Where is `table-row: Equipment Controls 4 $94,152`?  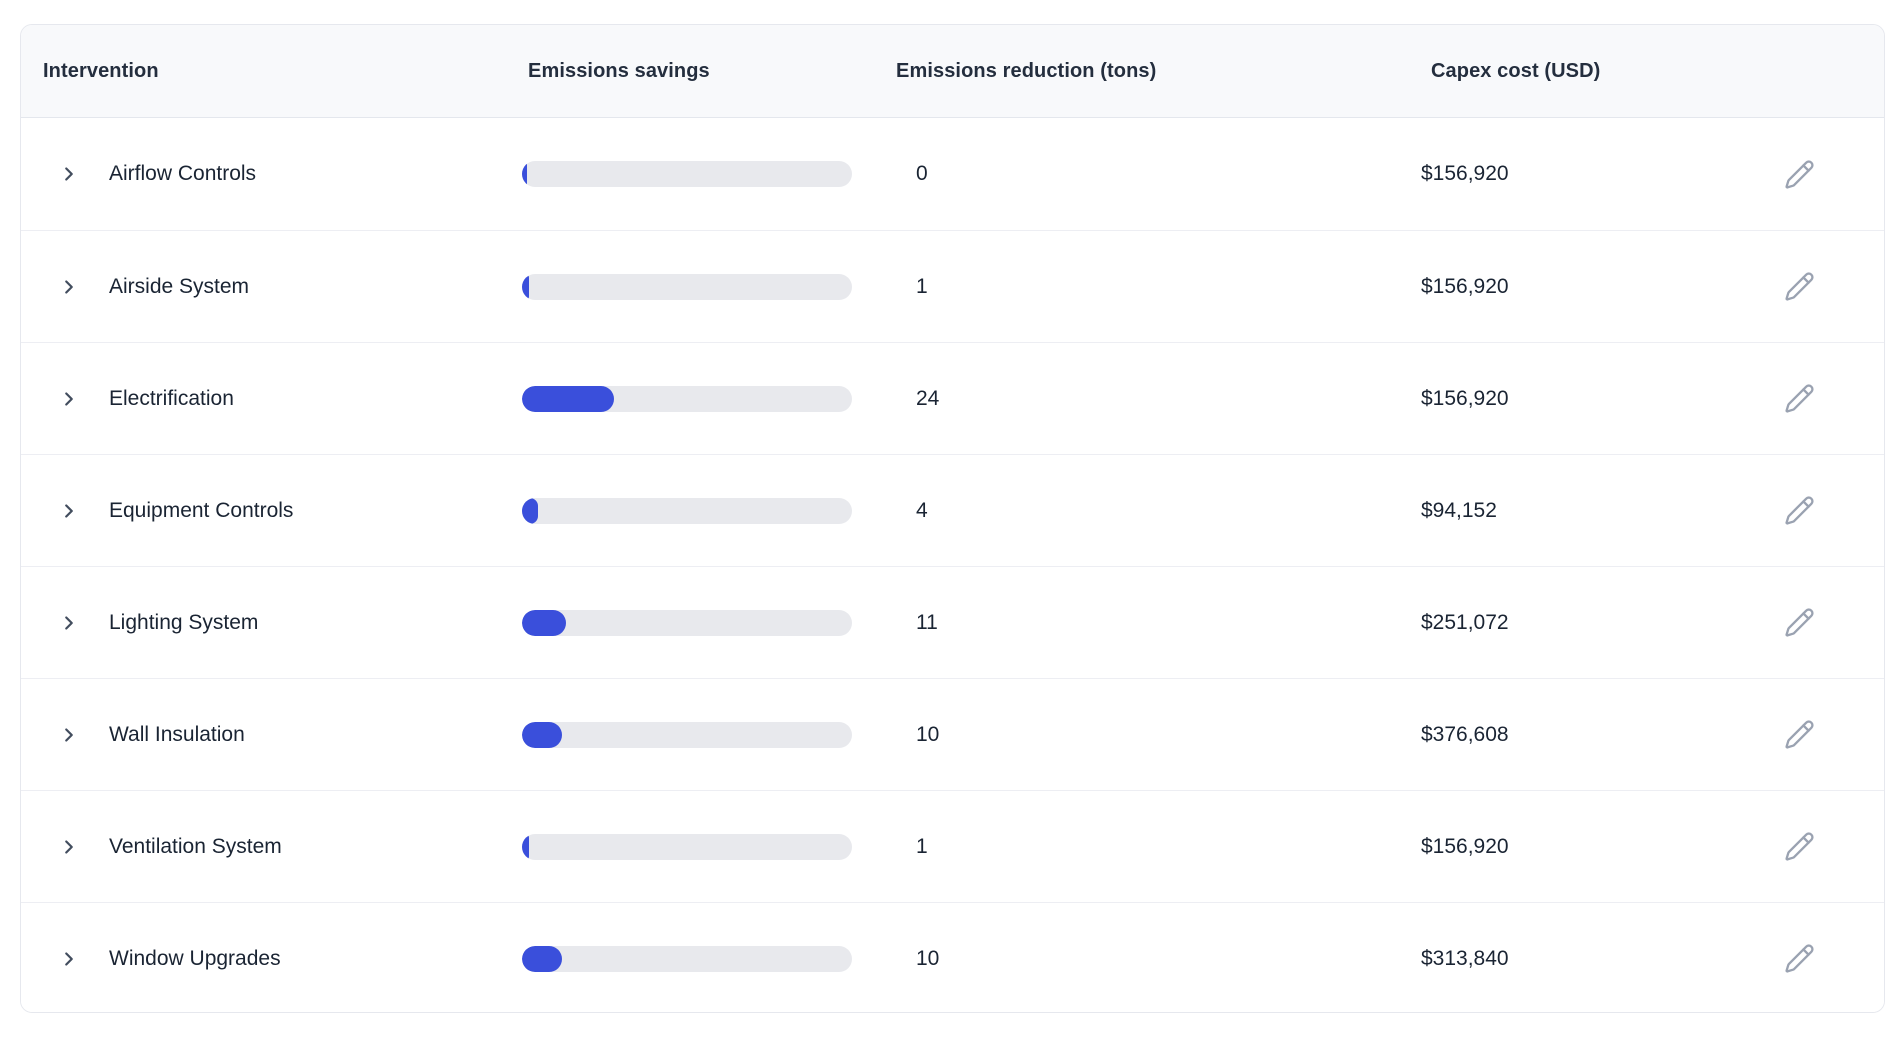
table-row: Equipment Controls 4 $94,152 is located at coordinates (952, 510).